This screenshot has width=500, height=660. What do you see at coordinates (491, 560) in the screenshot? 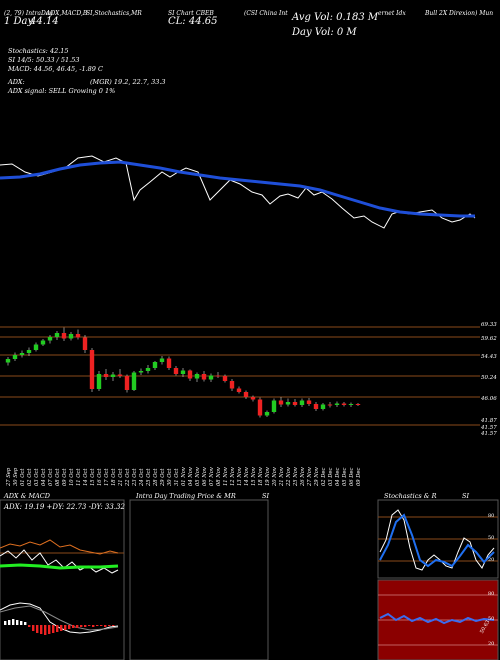
I see `stoch-label-20: 20` at bounding box center [491, 560].